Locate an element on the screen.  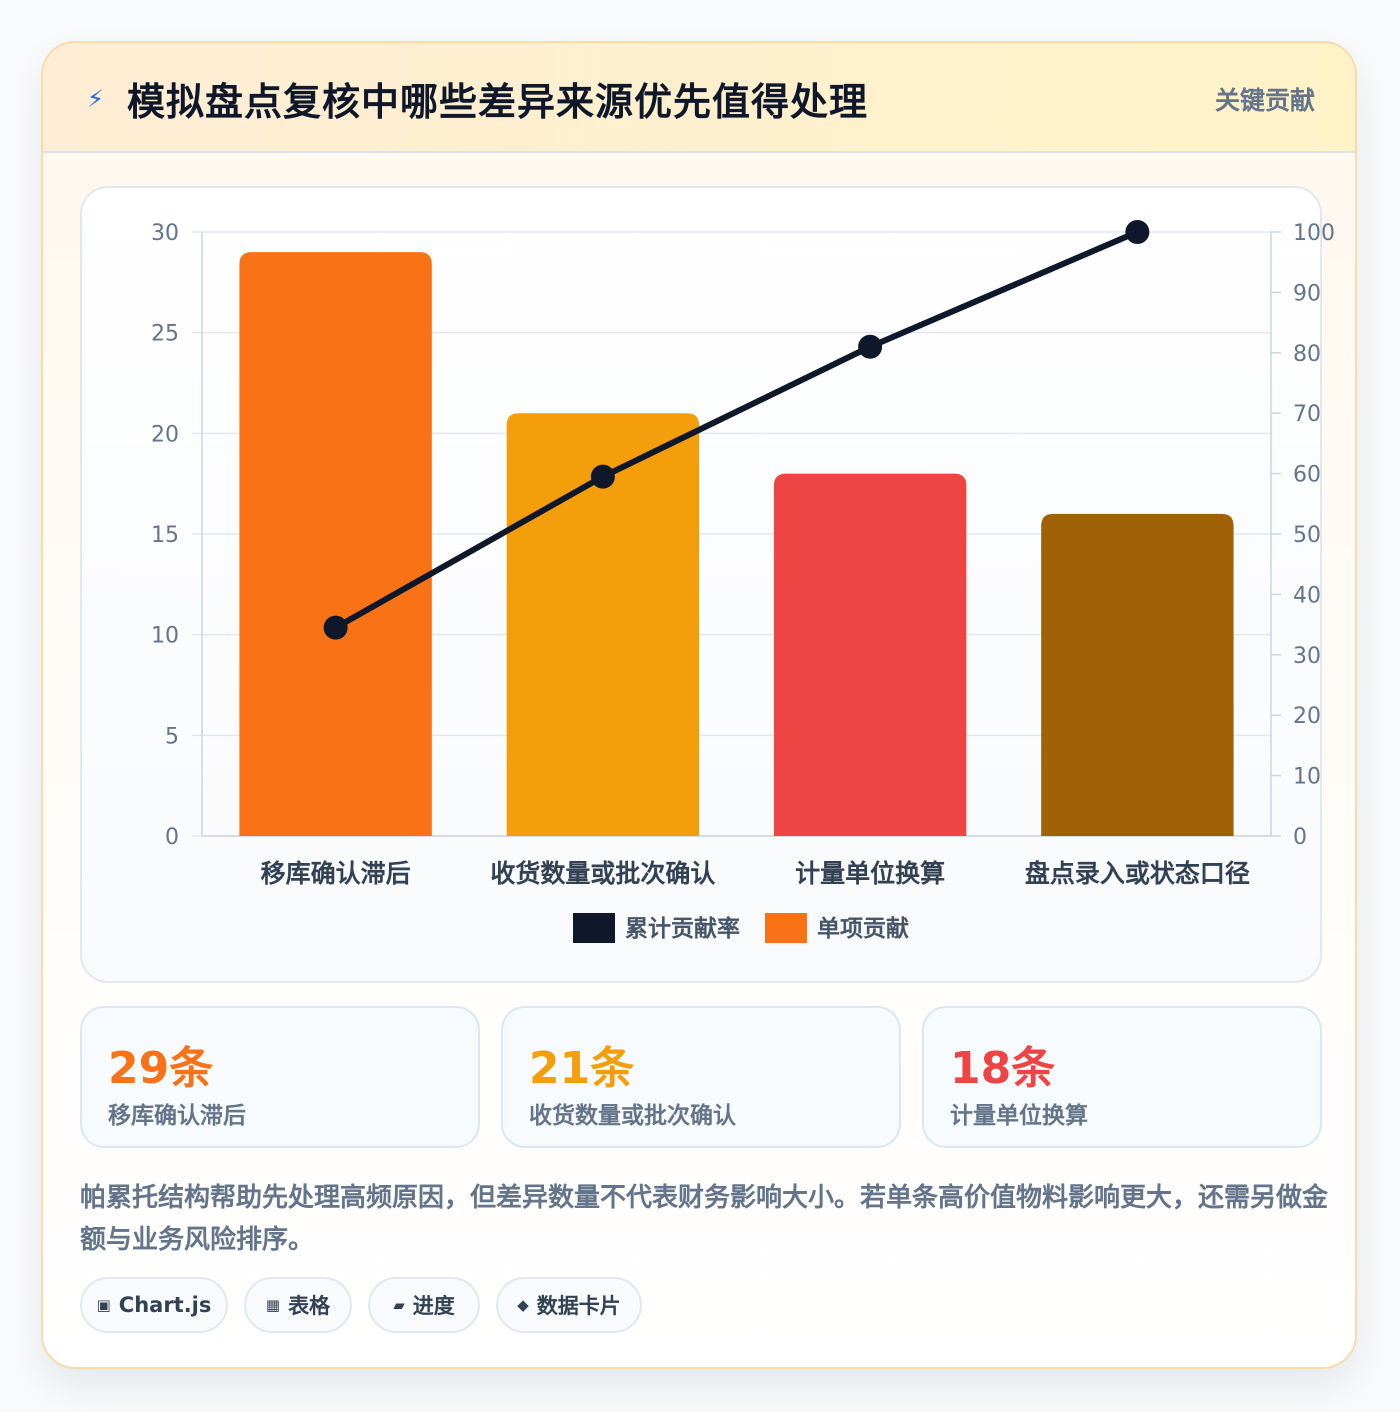
card-header: ⚡ 模拟盘点复核中哪些差异来源优先值得处理 关键贡献 is located at coordinates (699, 98).